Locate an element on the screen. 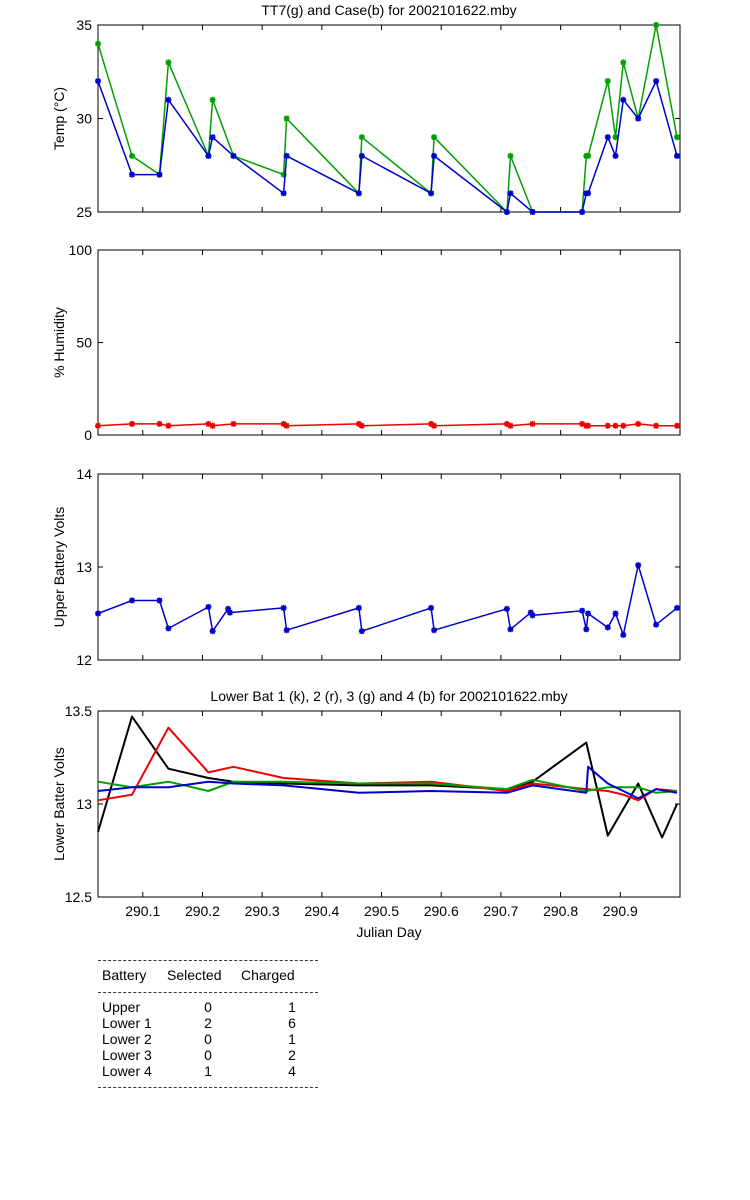 The width and height of the screenshot is (750, 1200). plot-frame is located at coordinates (389, 567).